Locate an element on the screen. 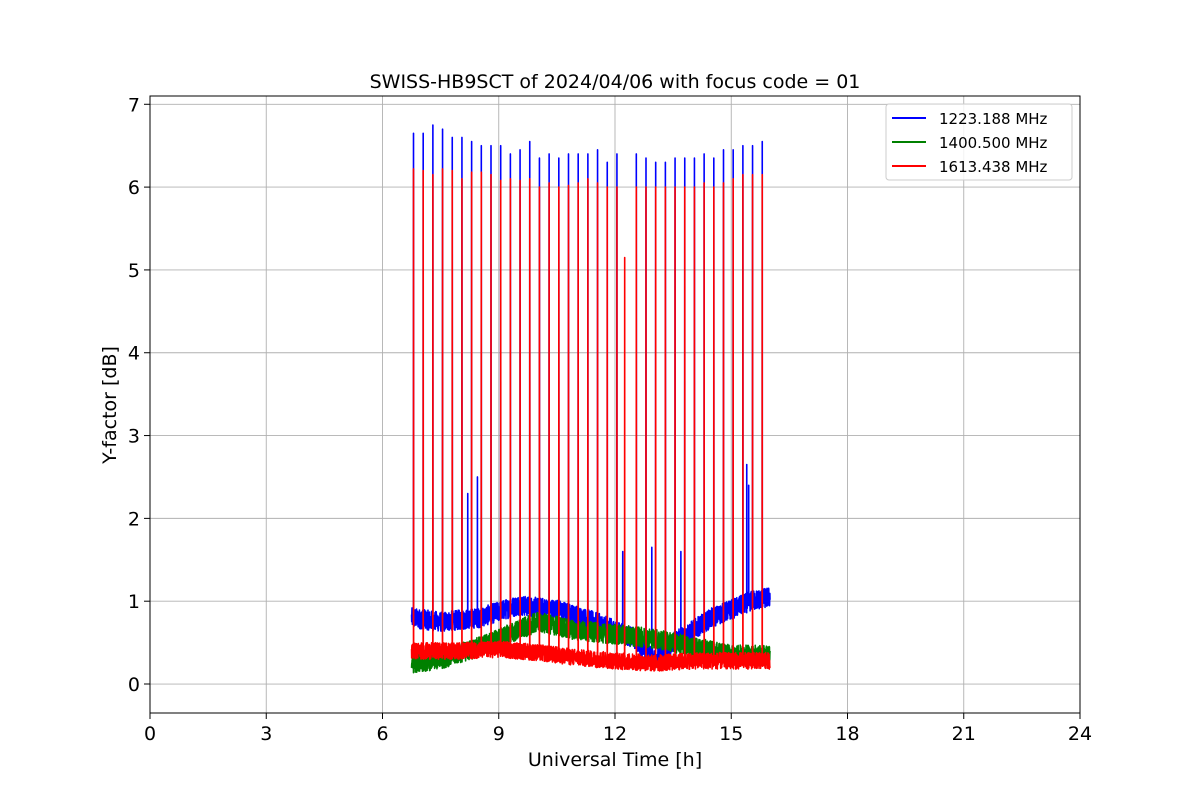  x-axis-label: Universal Time [h] is located at coordinates (615, 760).